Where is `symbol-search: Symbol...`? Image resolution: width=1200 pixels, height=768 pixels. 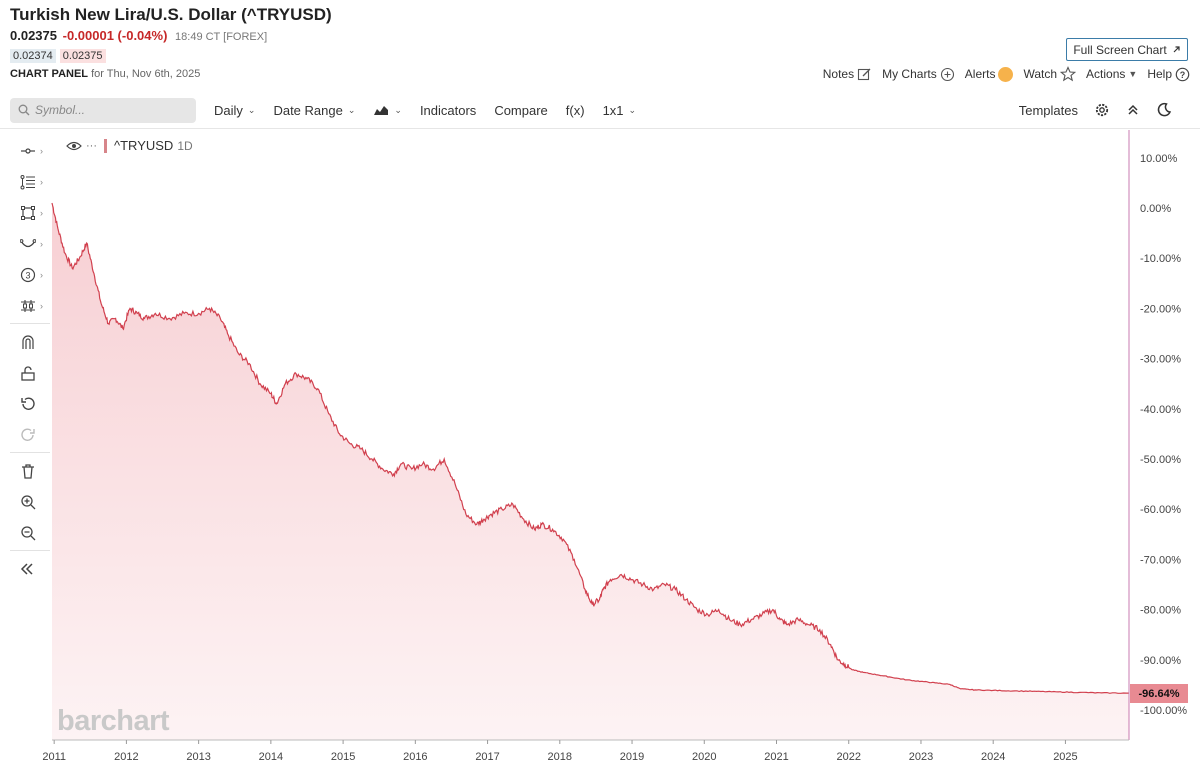 symbol-search: Symbol... is located at coordinates (103, 110).